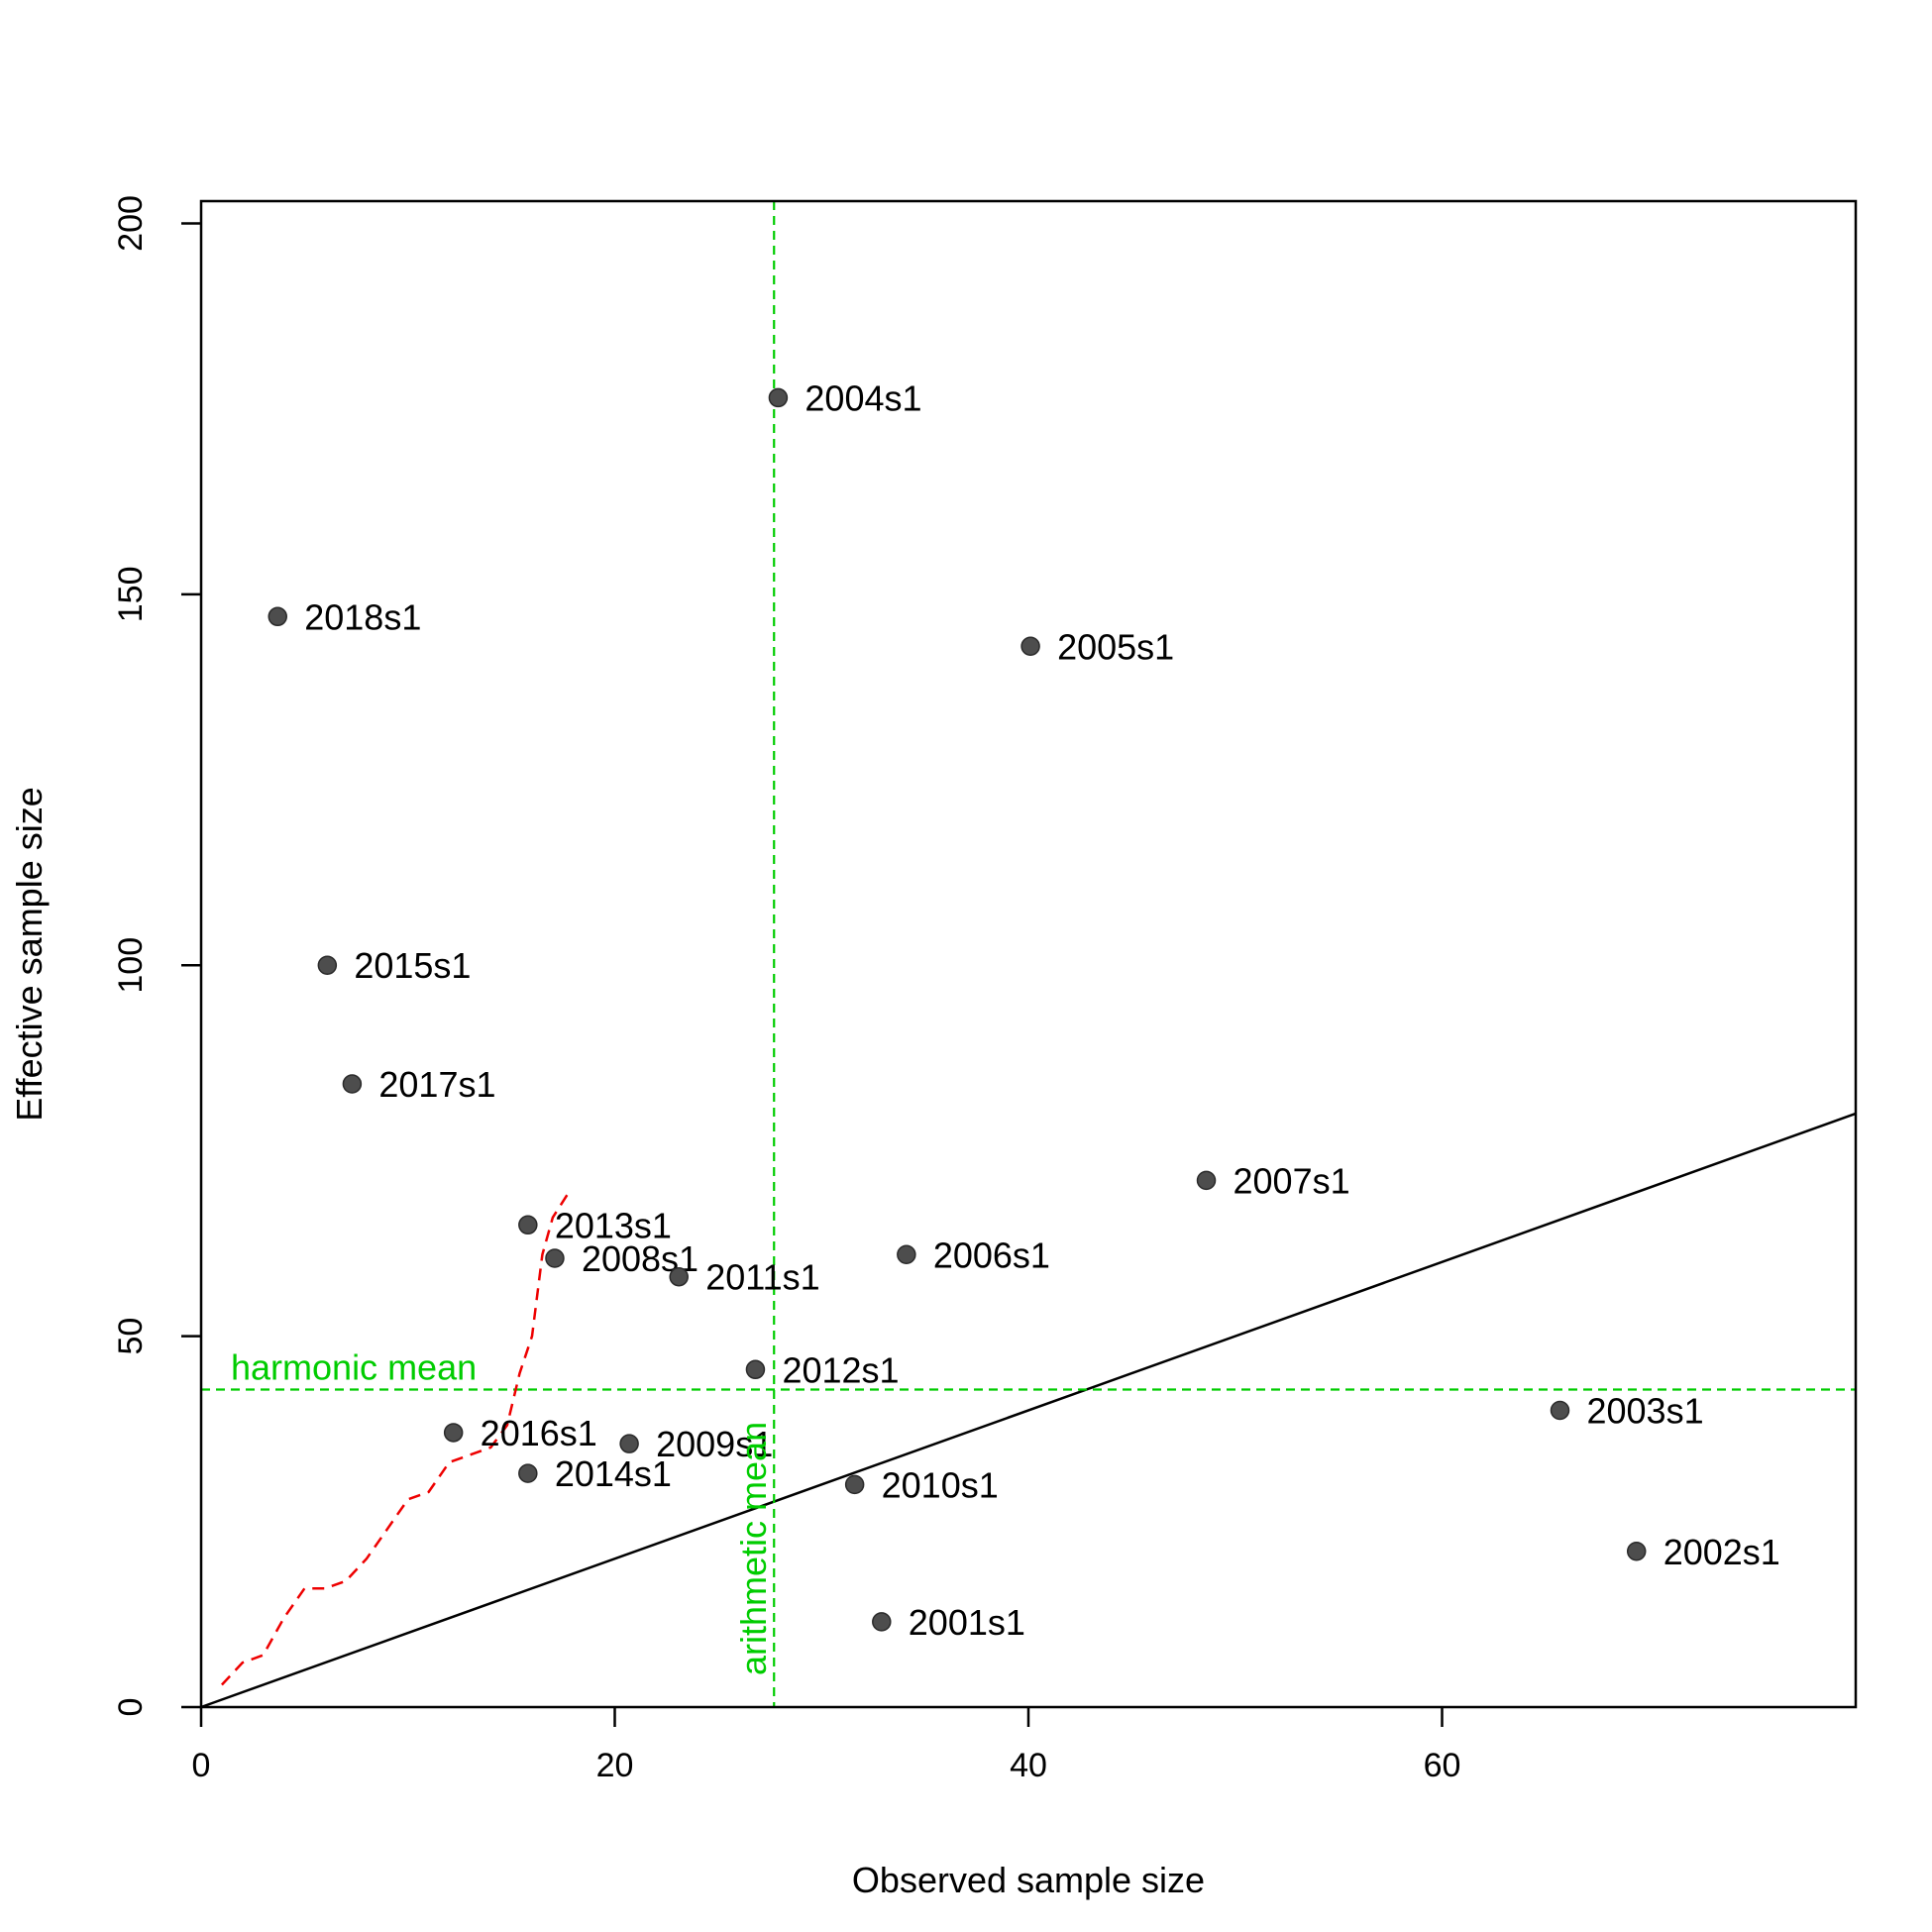  Describe the element at coordinates (615, 1765) in the screenshot. I see `x-tick-label: 20` at that location.